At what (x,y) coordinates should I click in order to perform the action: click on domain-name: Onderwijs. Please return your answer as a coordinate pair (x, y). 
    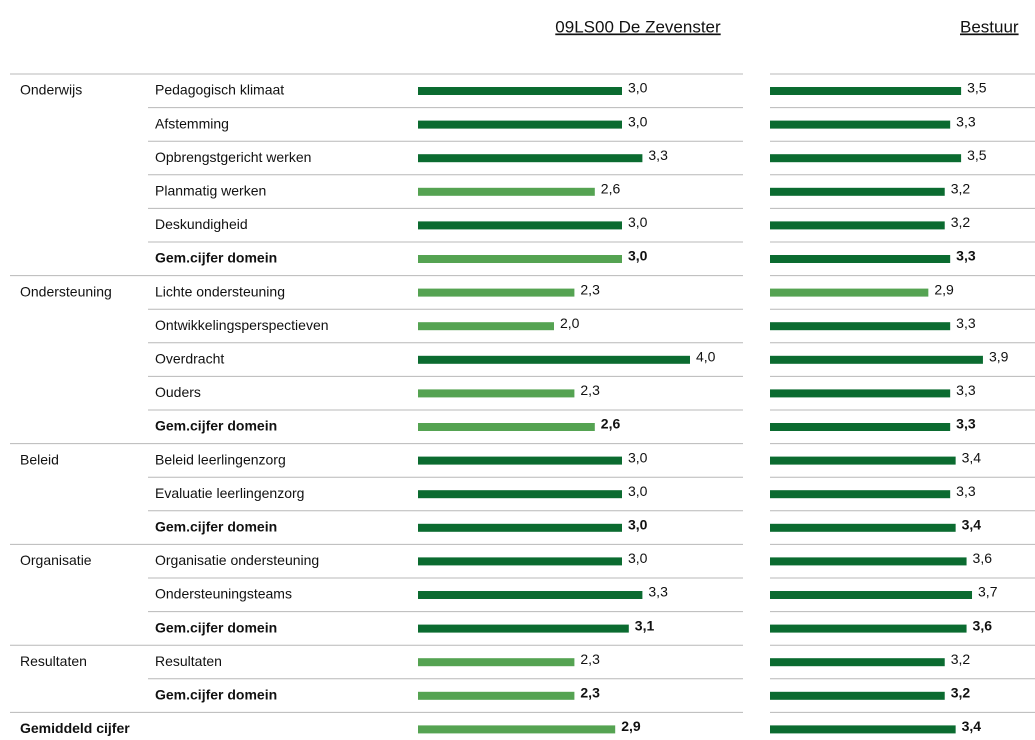
    Looking at the image, I should click on (51, 90).